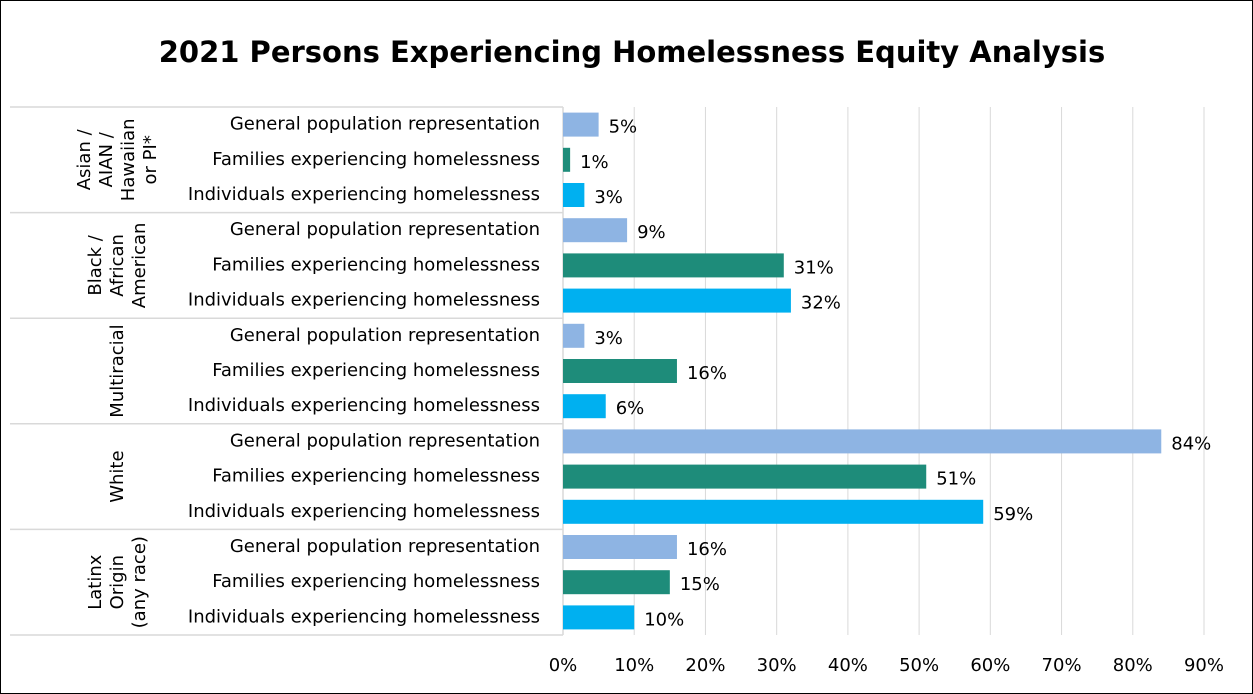 The image size is (1253, 694). I want to click on x-tick-label: 30%, so click(777, 665).